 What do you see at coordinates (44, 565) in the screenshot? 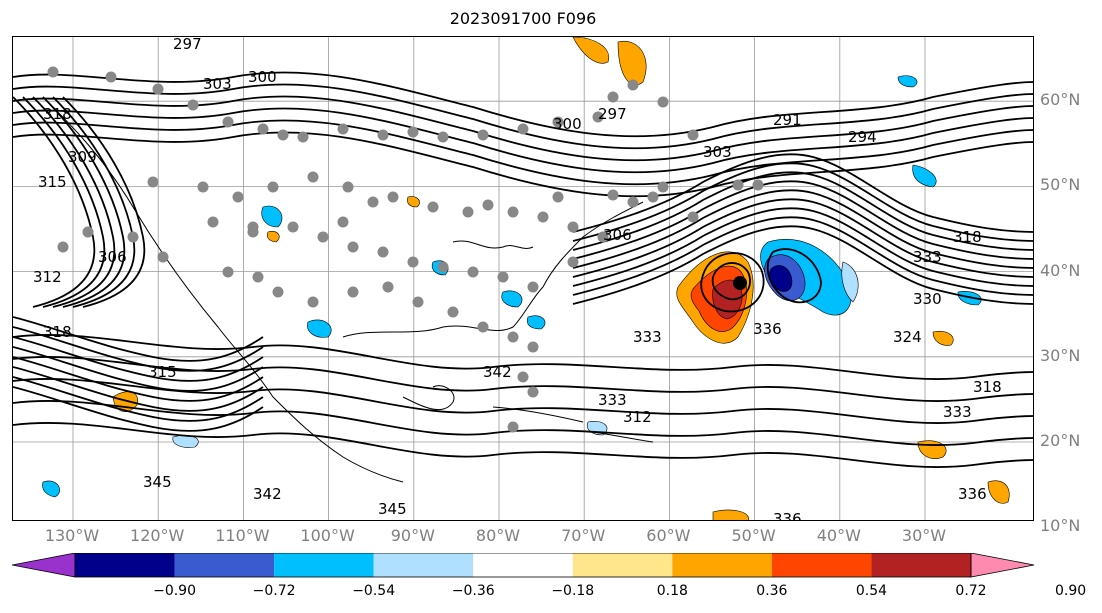
I see `colorbar-extend-low` at bounding box center [44, 565].